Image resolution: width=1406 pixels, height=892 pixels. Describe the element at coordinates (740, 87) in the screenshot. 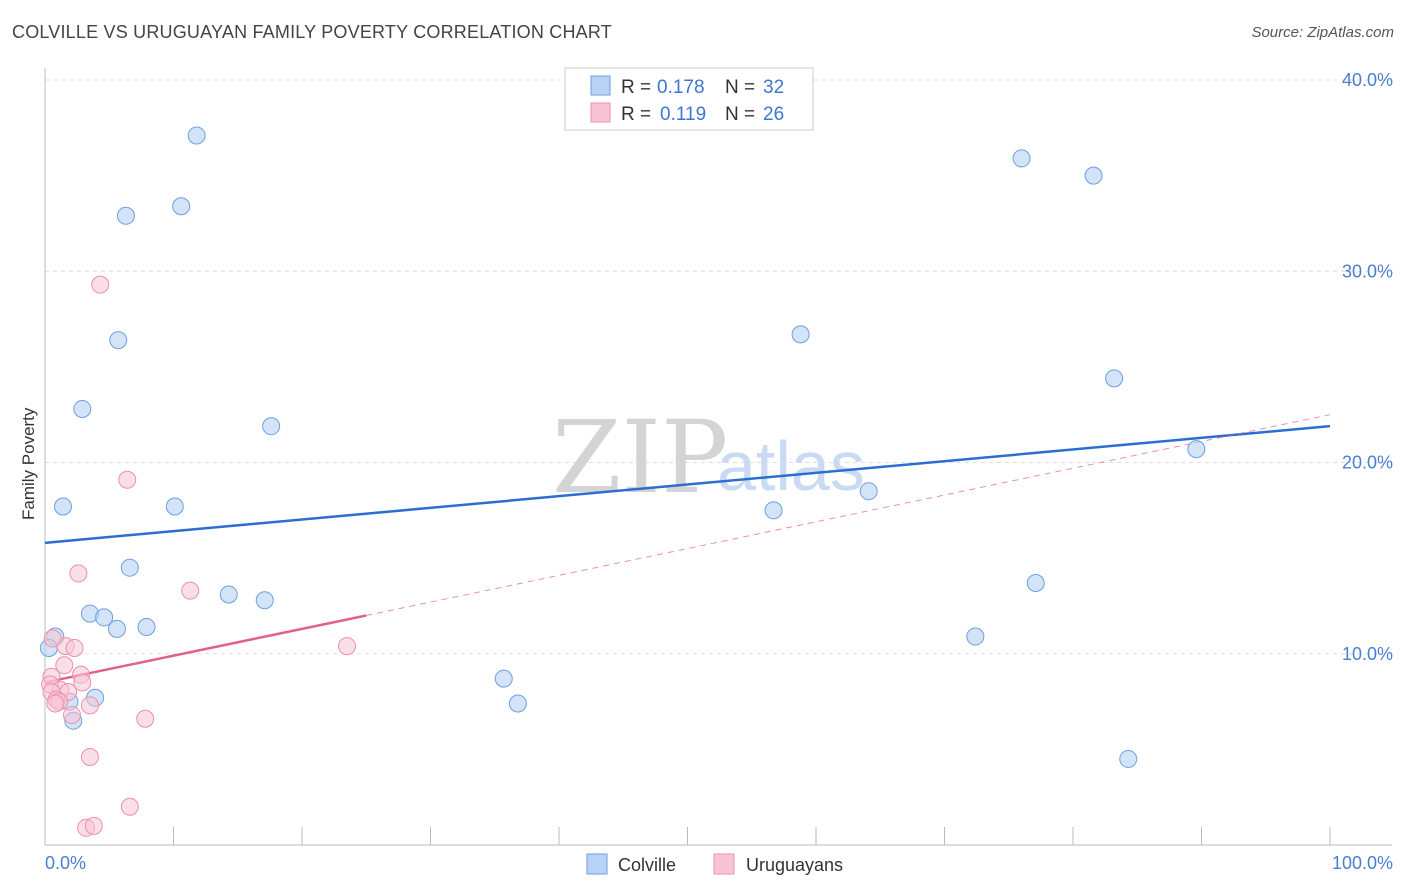

I see `legend-n-label-colville: N =` at that location.